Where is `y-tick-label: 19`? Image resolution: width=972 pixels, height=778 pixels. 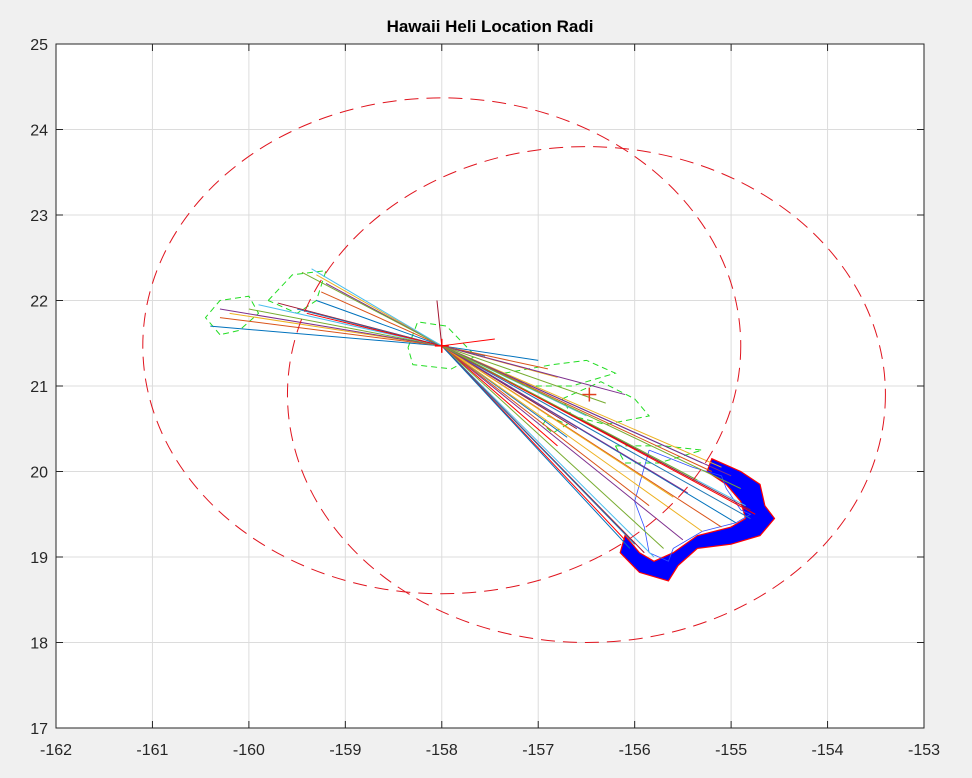
y-tick-label: 19 is located at coordinates (39, 558).